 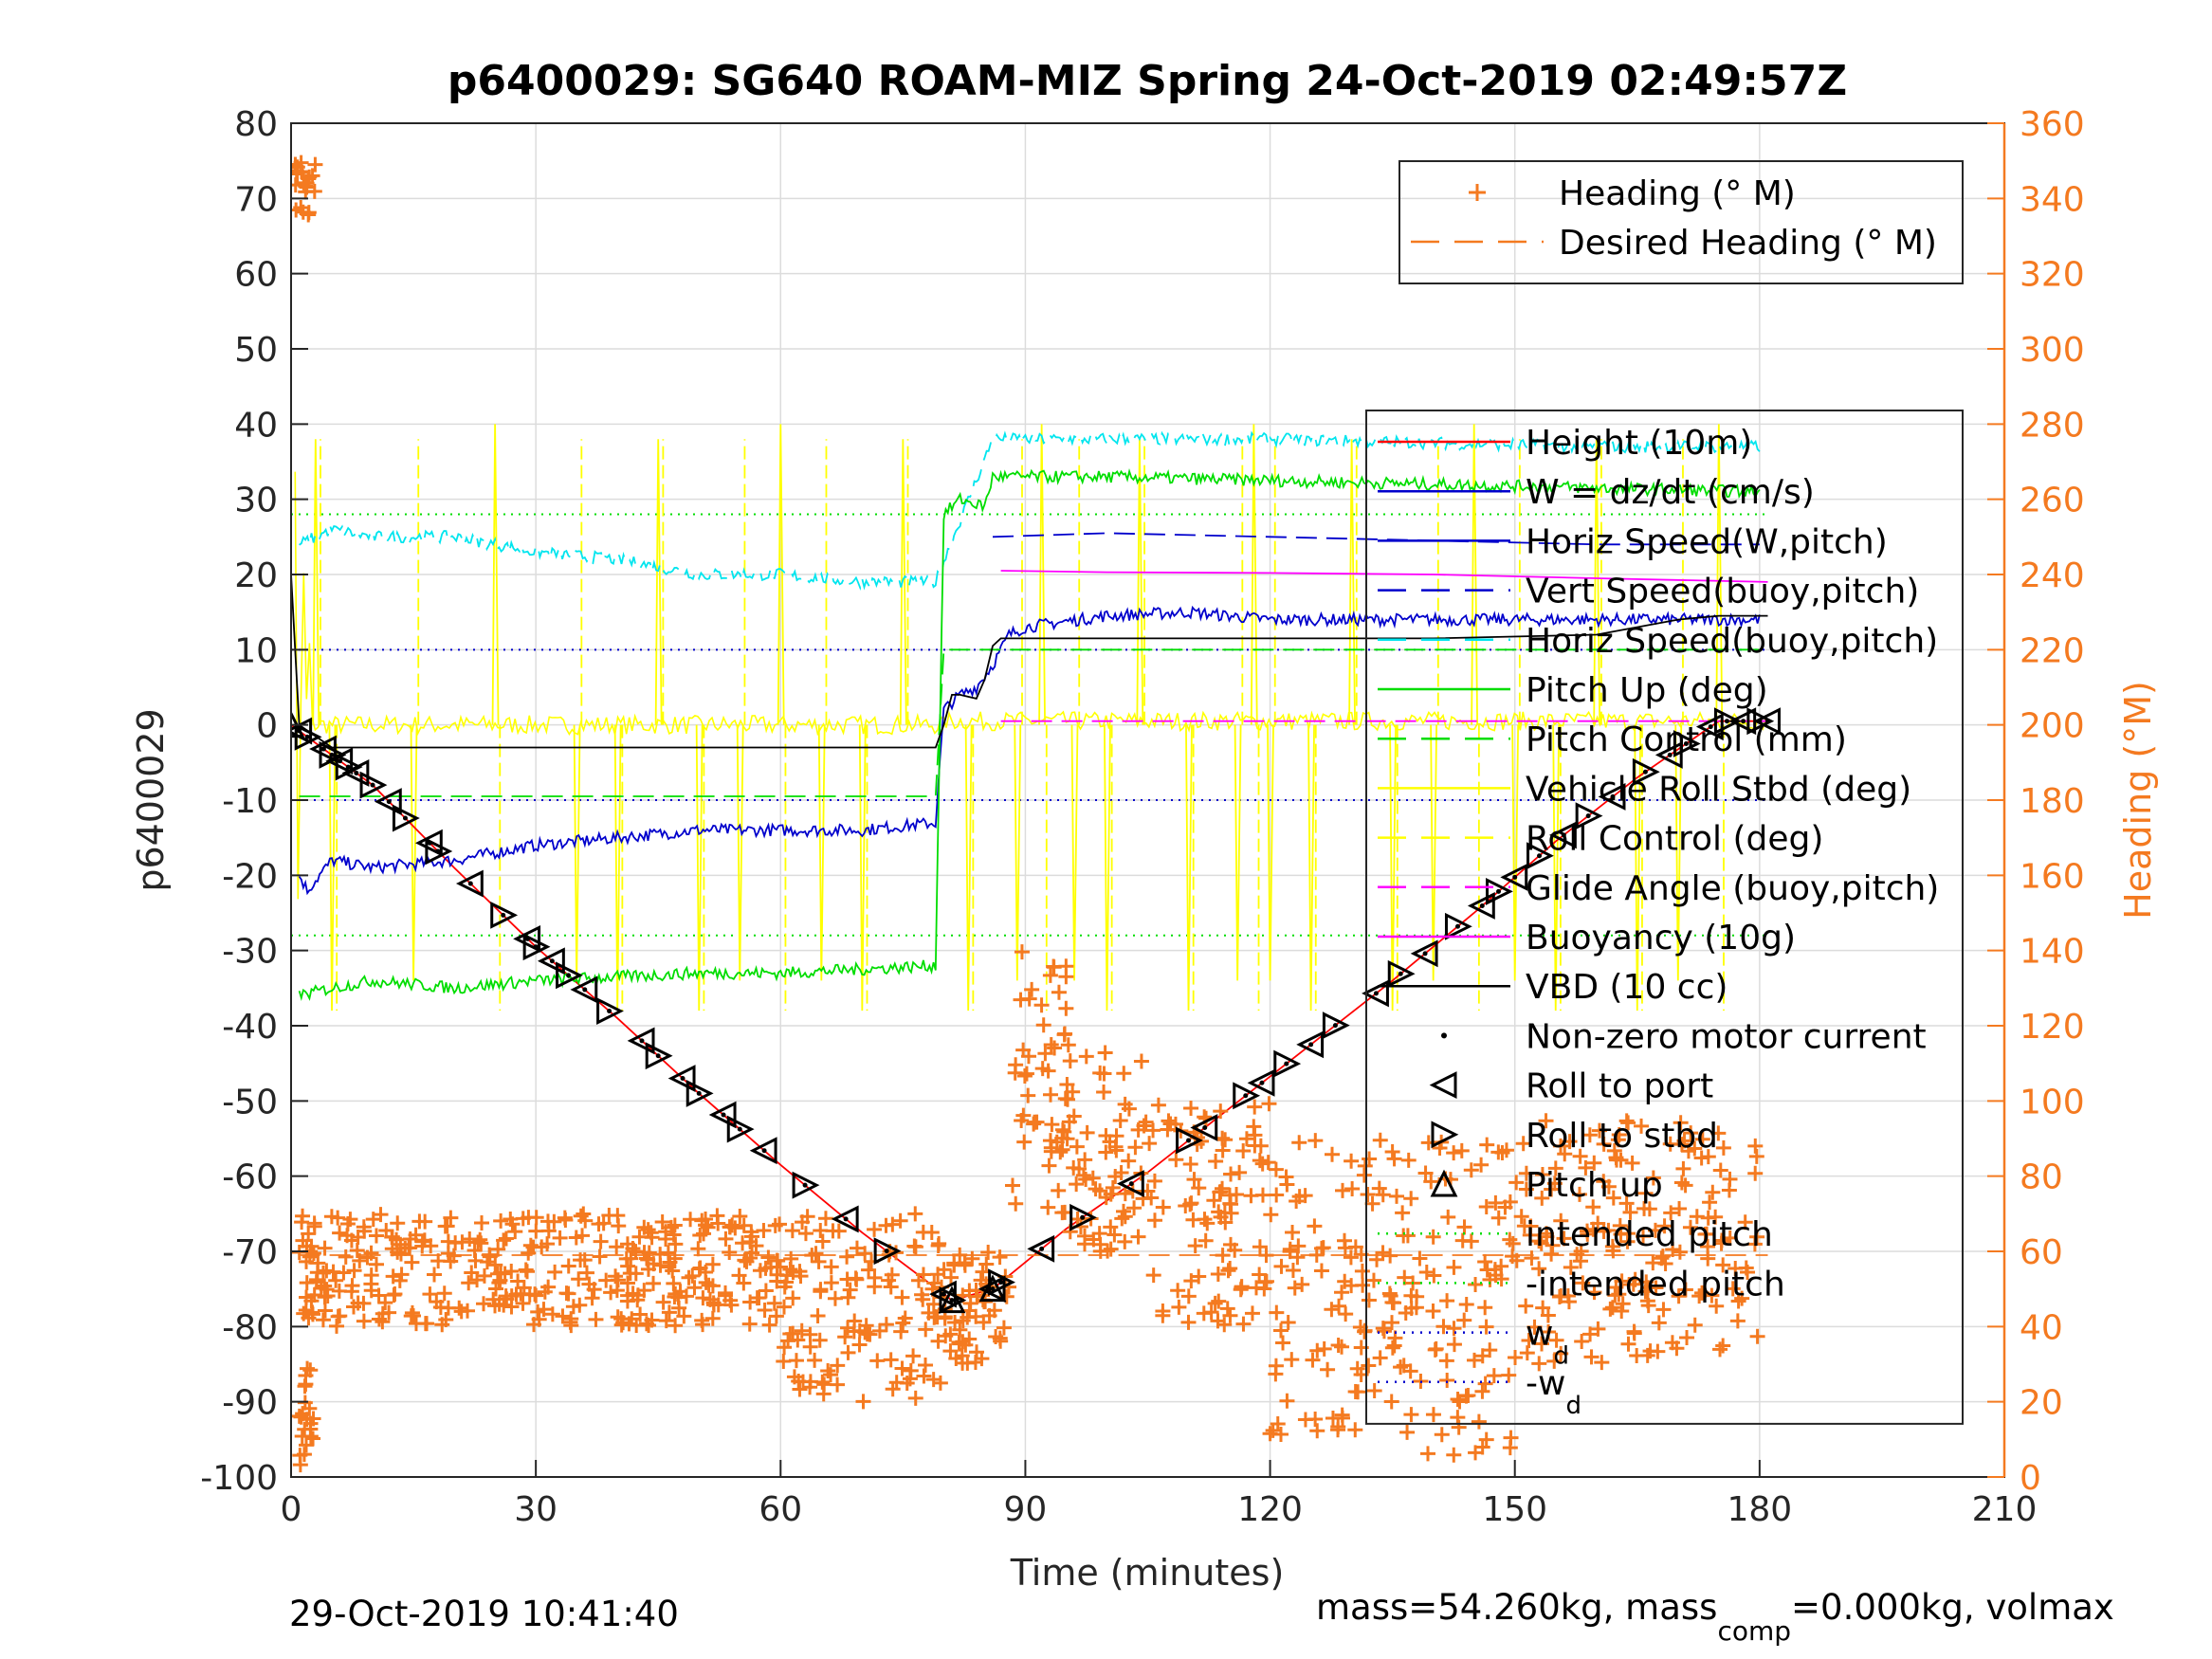 What do you see at coordinates (1030, 510) in the screenshot?
I see `series-horiz-speed-buoy-pitch-` at bounding box center [1030, 510].